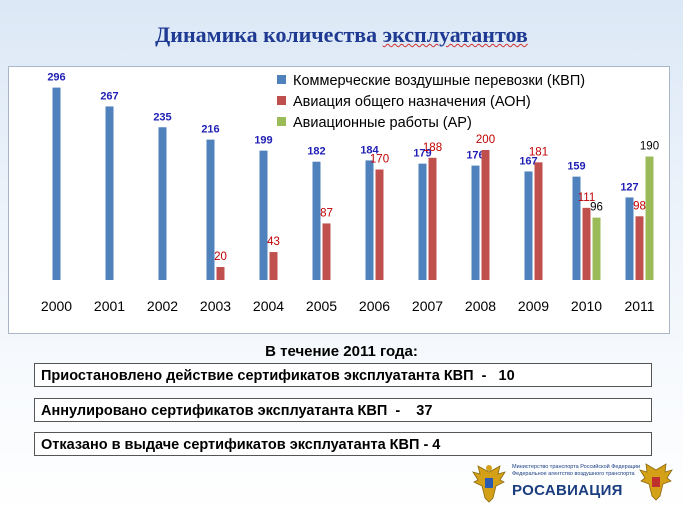 This screenshot has width=683, height=513. What do you see at coordinates (422, 154) in the screenshot?
I see `data-label-1-2007: 179` at bounding box center [422, 154].